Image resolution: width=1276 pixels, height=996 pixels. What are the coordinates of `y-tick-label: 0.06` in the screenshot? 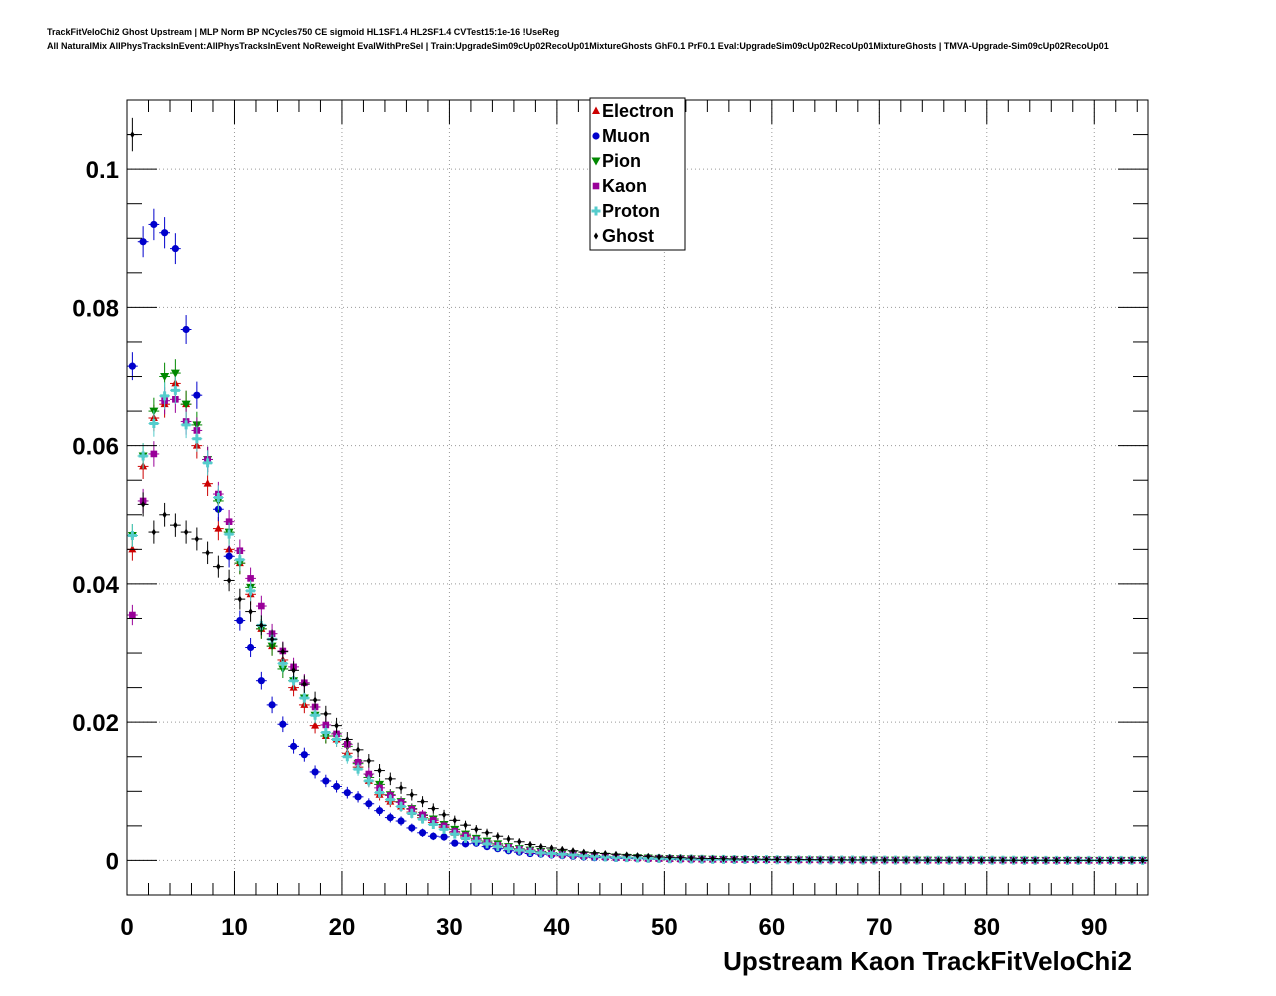 It's located at (95, 447).